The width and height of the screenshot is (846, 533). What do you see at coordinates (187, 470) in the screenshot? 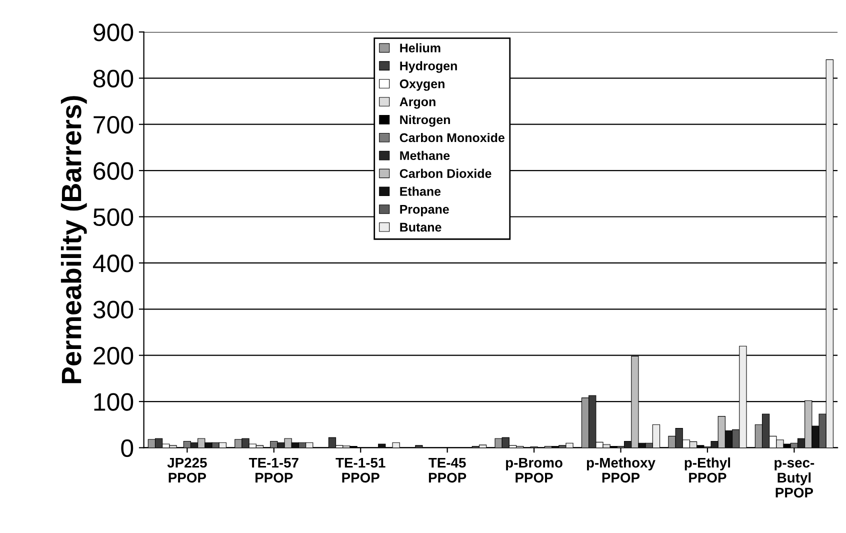
I see `x-tick-label: JP225 PPOP` at bounding box center [187, 470].